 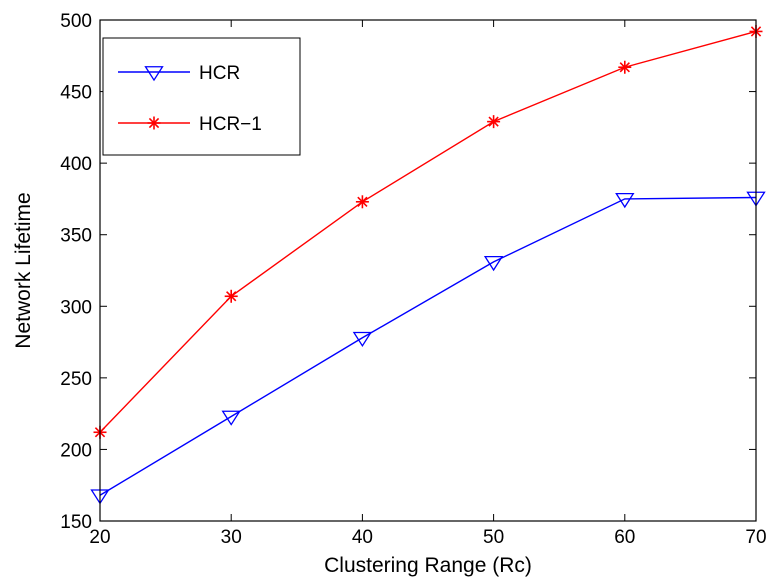 What do you see at coordinates (76, 93) in the screenshot?
I see `y-tick-label: 450` at bounding box center [76, 93].